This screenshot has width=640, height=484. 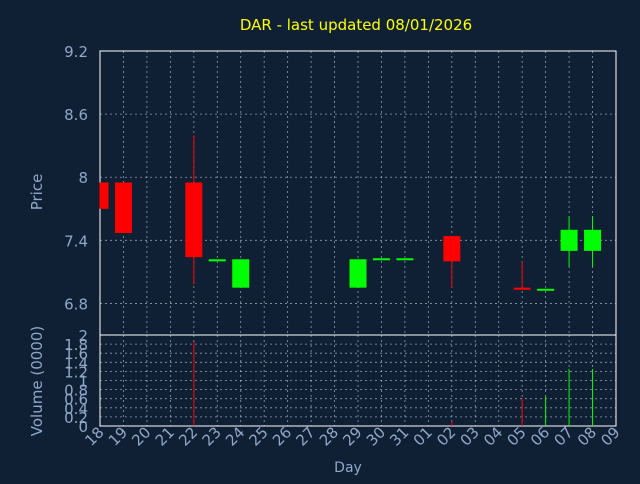 I want to click on x-tick-label: 09, so click(x=610, y=436).